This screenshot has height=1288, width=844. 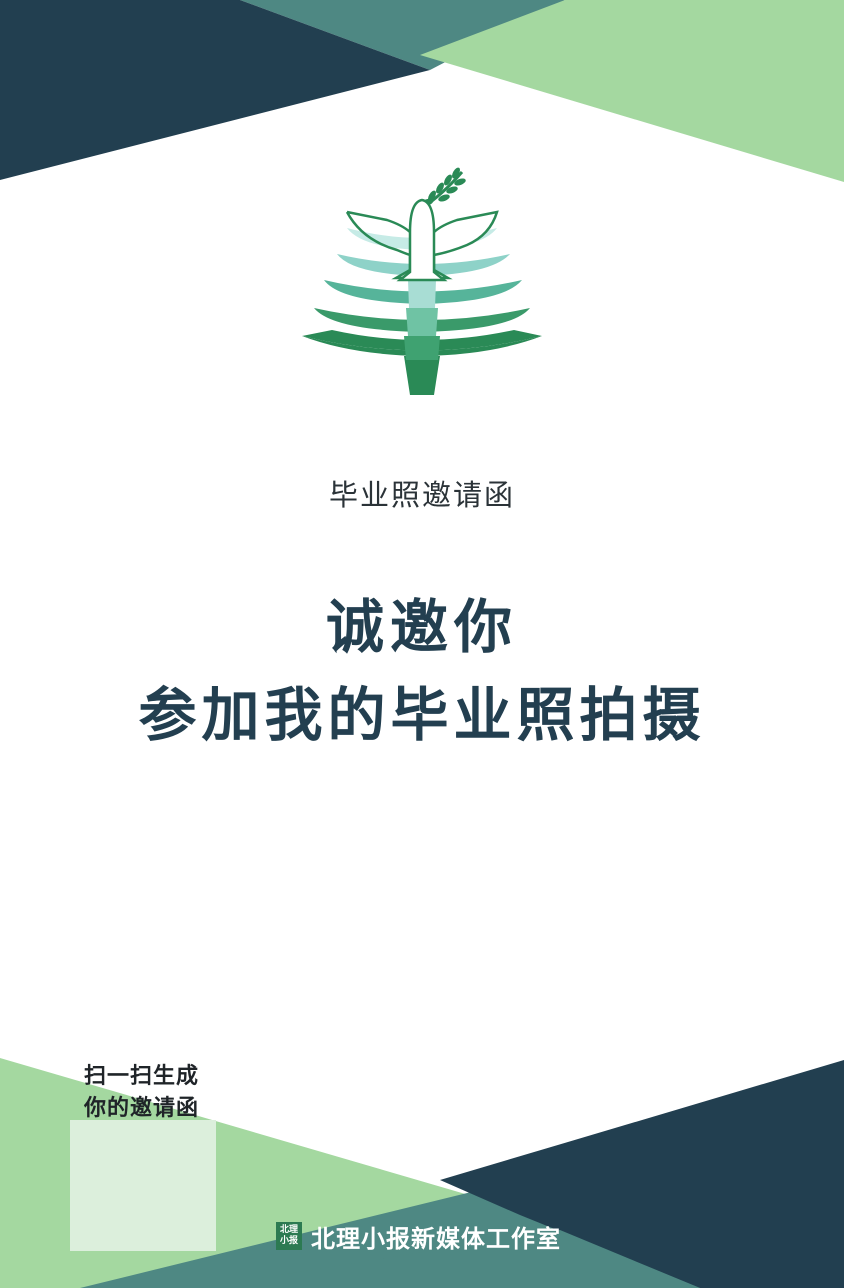 I want to click on headline-line-1: 诚邀你, so click(x=421, y=627).